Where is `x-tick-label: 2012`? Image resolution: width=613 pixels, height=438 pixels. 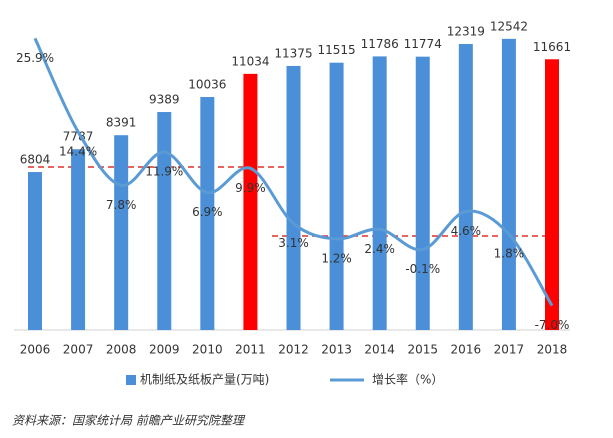 x-tick-label: 2012 is located at coordinates (293, 350).